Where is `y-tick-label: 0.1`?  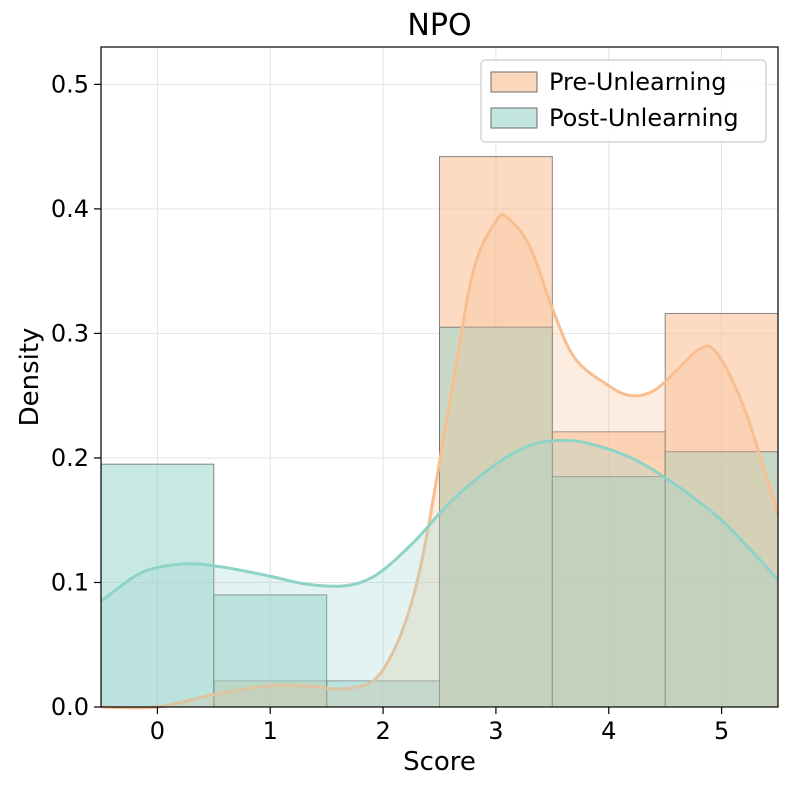 y-tick-label: 0.1 is located at coordinates (70, 582).